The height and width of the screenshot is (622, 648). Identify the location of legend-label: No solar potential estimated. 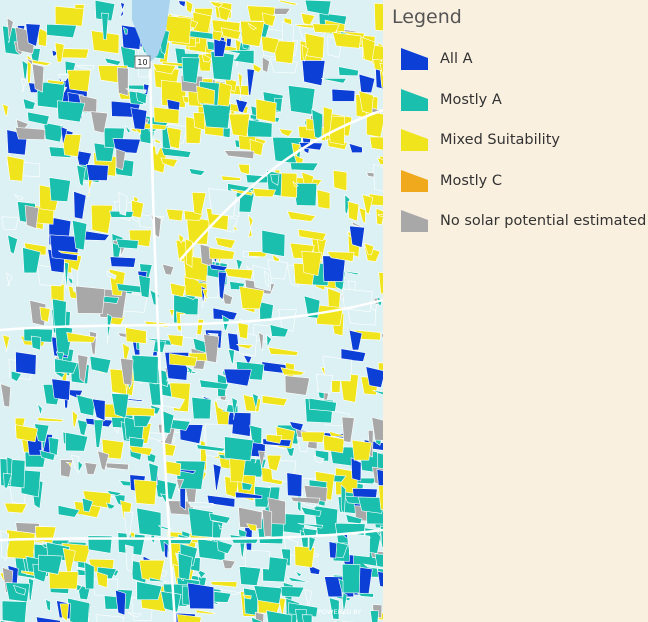
(543, 221).